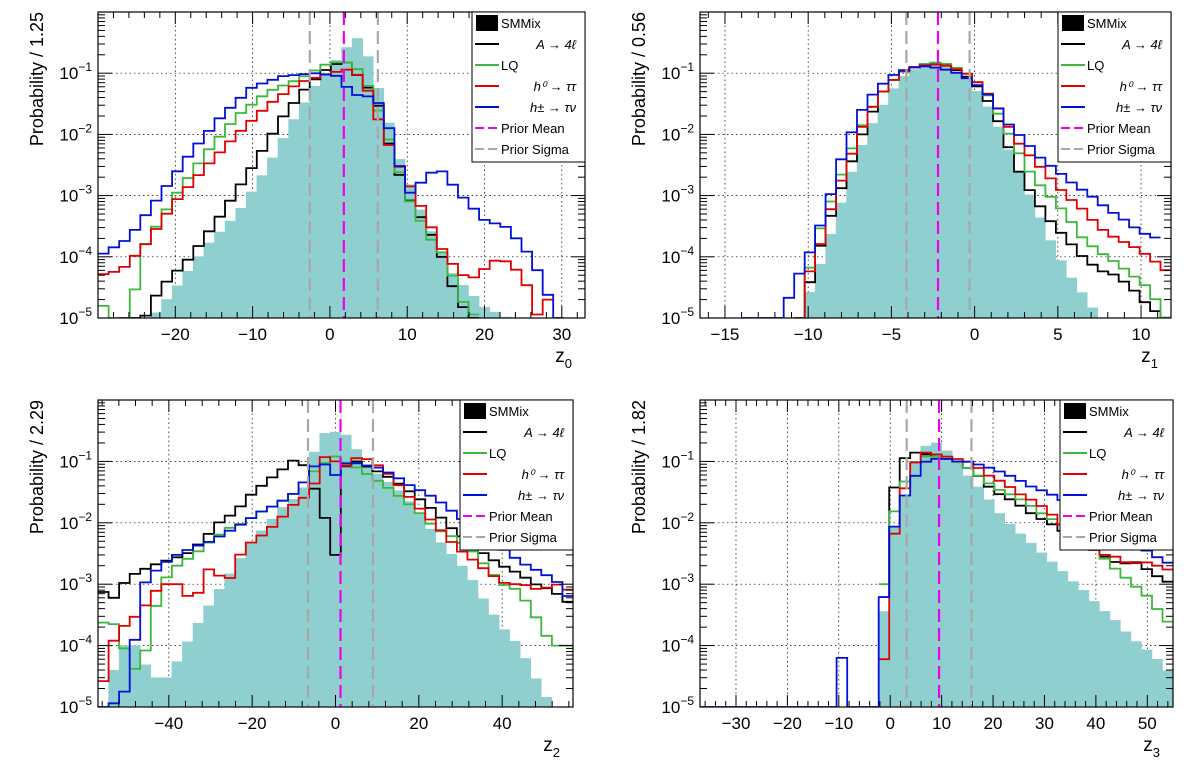 This screenshot has width=1196, height=772. Describe the element at coordinates (1057, 334) in the screenshot. I see `x-tick-label: 5` at that location.